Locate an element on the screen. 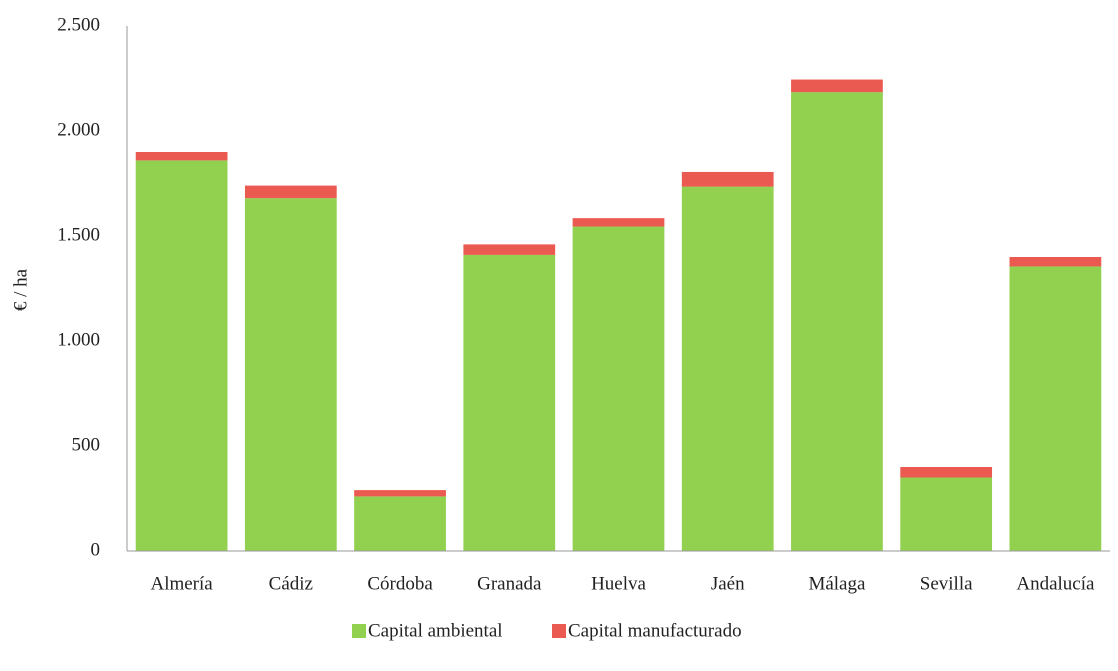 The image size is (1118, 671). x-tick-label: Jaén is located at coordinates (728, 583).